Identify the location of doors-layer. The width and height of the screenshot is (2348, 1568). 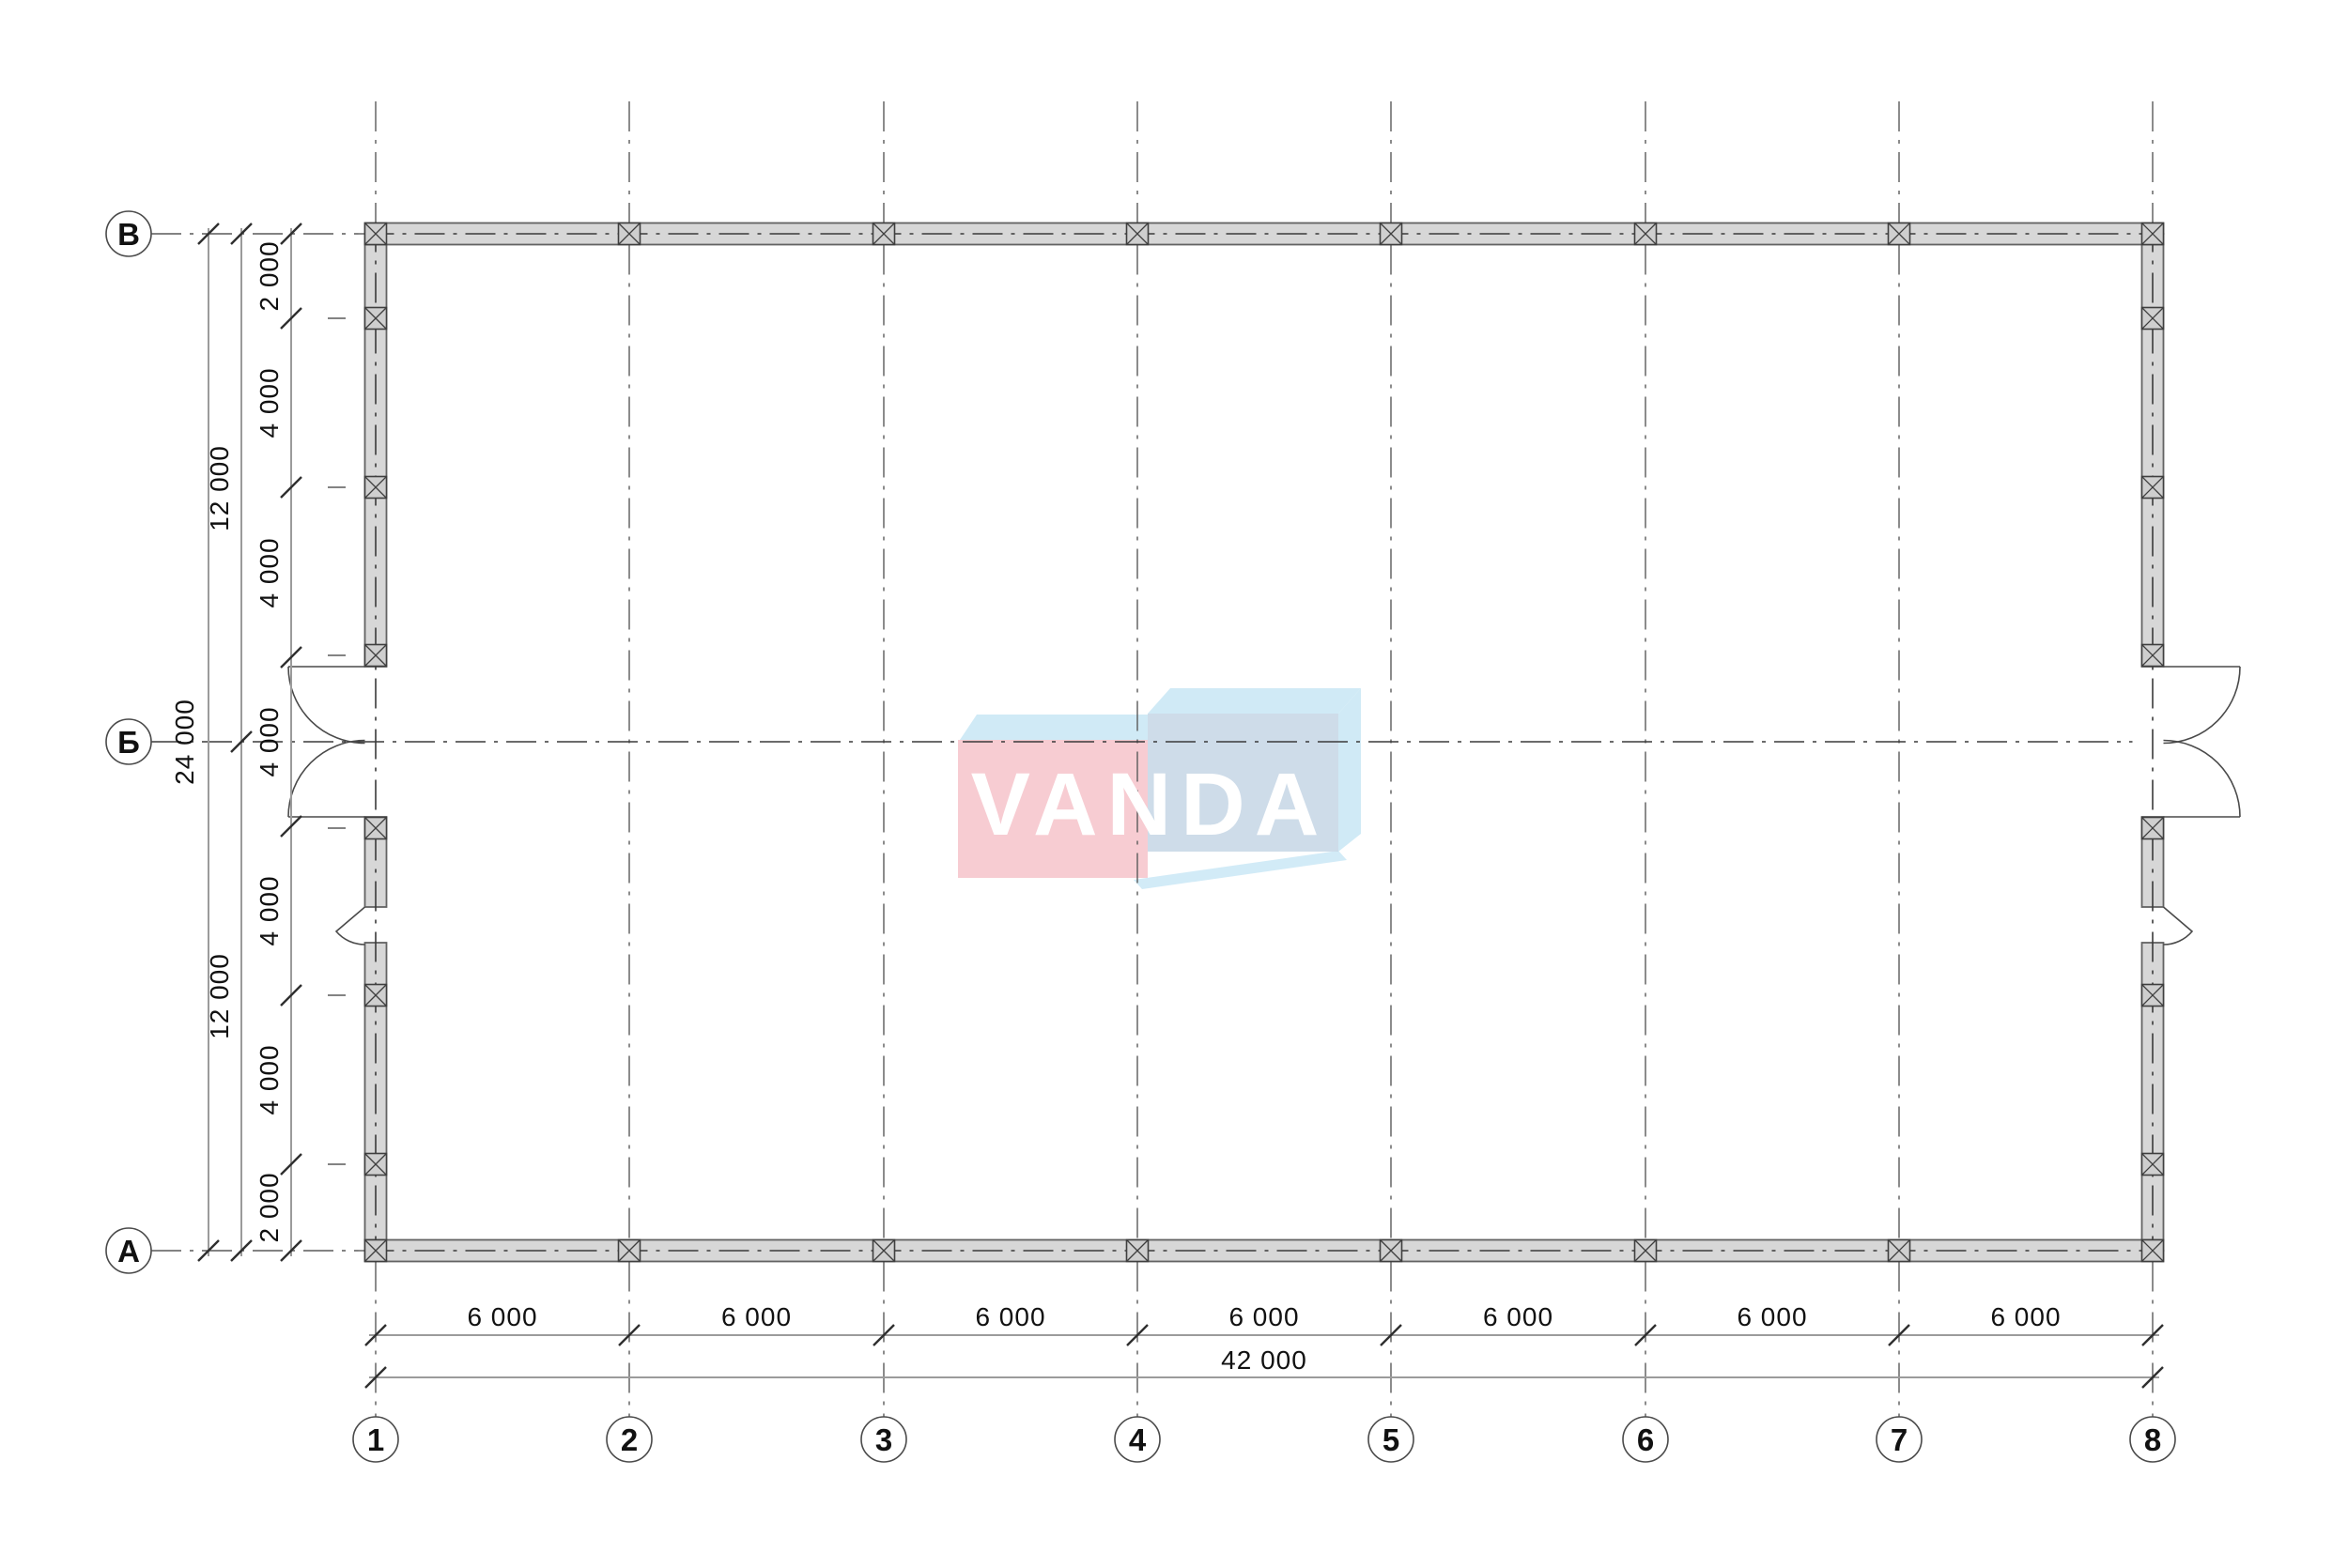
(1264, 806).